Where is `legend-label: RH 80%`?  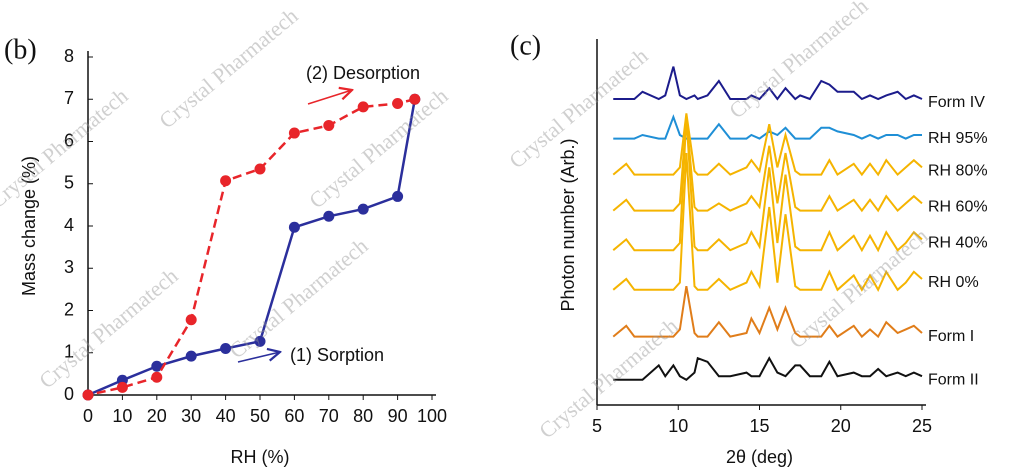
legend-label: RH 80% is located at coordinates (958, 171).